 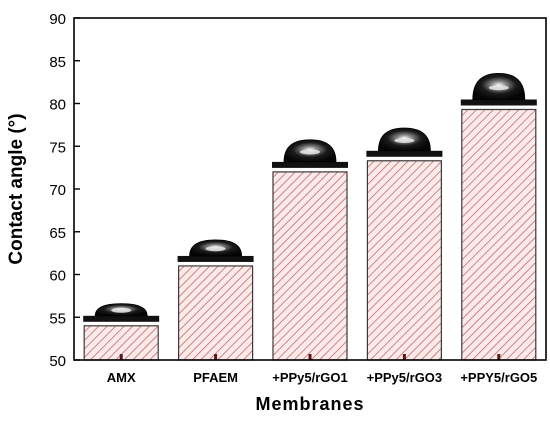 I want to click on x-tick-label: +PPy5/rGO3, so click(x=405, y=377).